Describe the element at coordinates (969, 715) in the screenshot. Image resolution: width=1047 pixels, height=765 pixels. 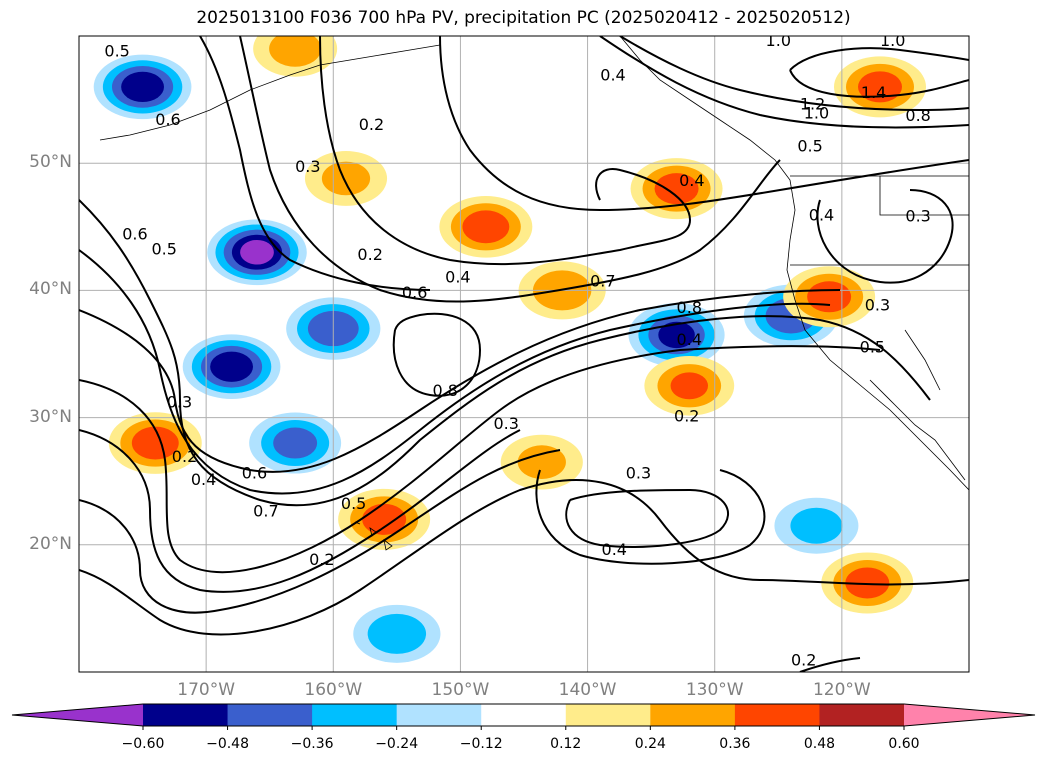
I see `colorbar-extend-high` at that location.